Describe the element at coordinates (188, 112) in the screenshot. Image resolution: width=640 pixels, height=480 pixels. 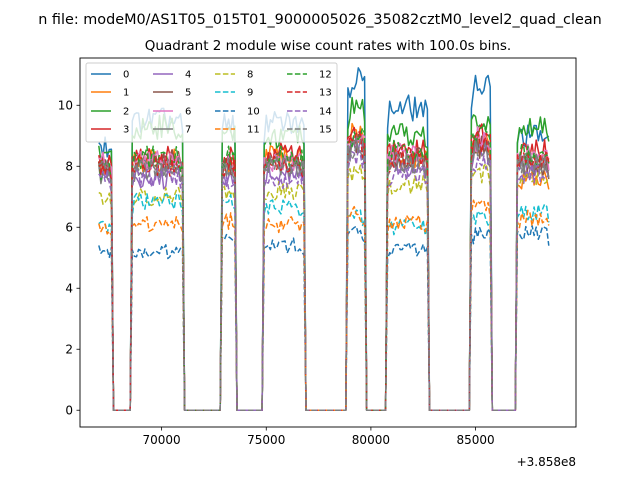
I see `legend-label: 6` at that location.